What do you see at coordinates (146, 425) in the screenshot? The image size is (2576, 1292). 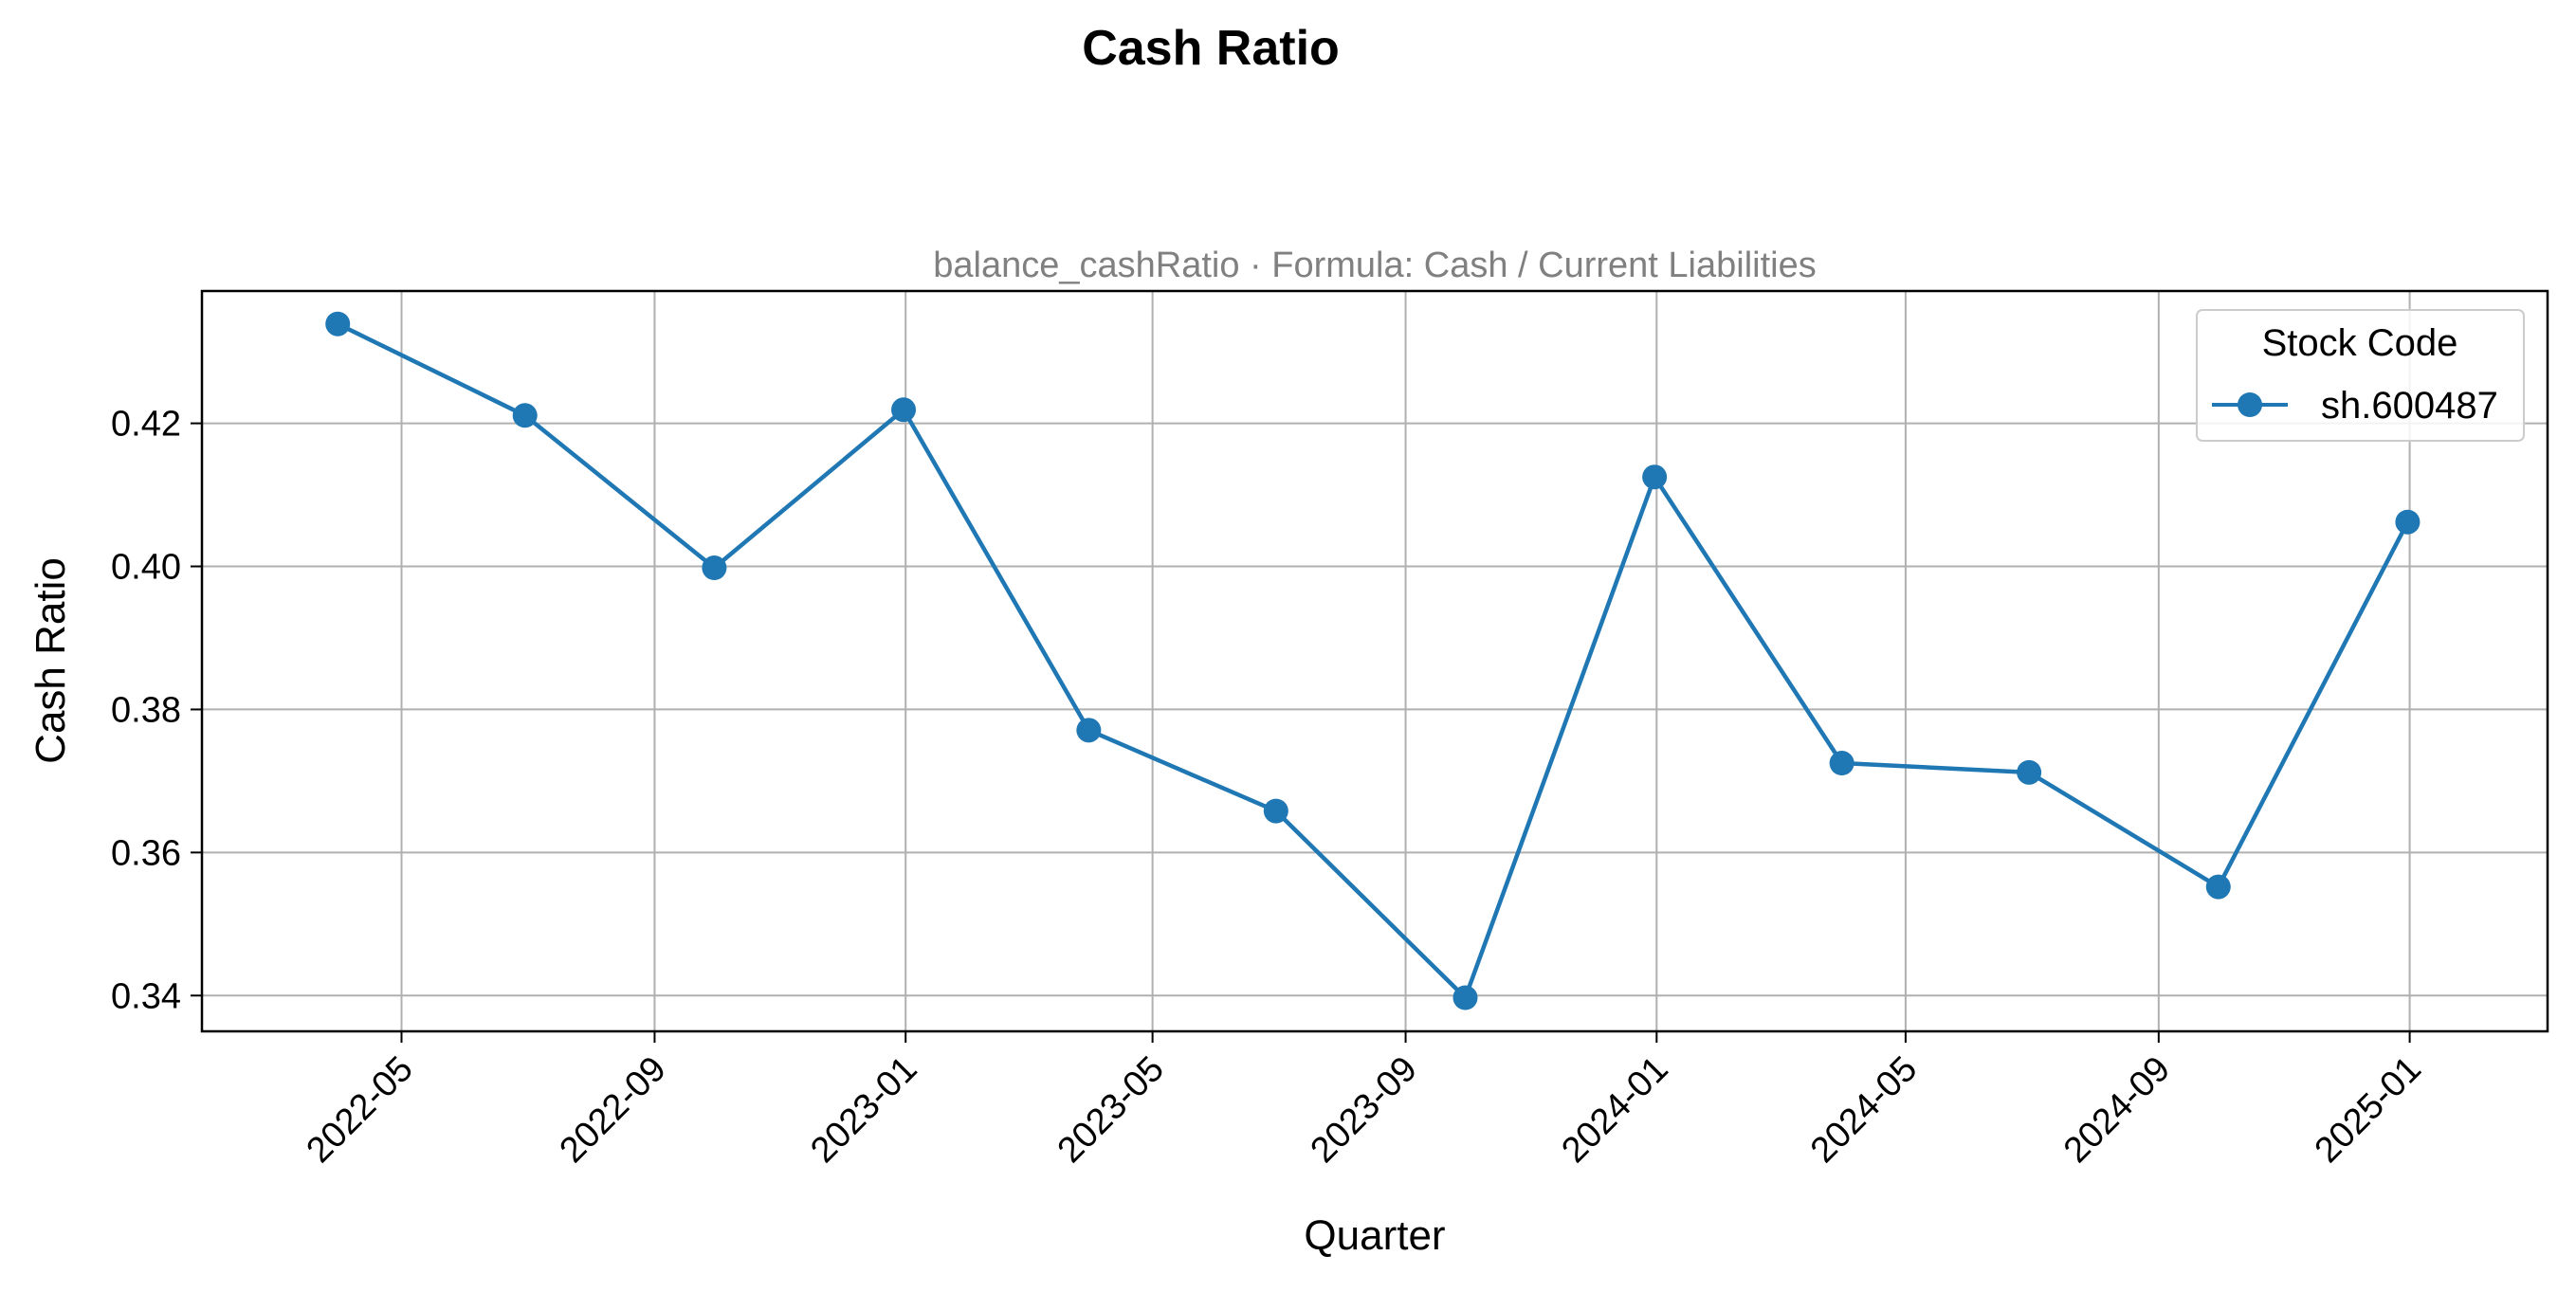 I see `y-tick-label: 0.42` at bounding box center [146, 425].